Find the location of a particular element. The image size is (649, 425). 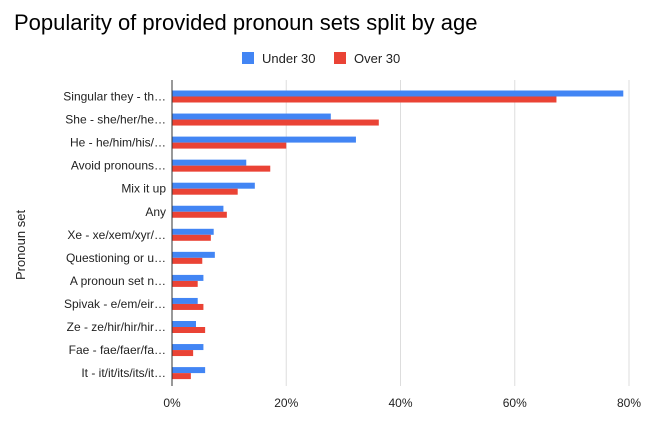

y-axis-label: Pronoun set is located at coordinates (20, 245).